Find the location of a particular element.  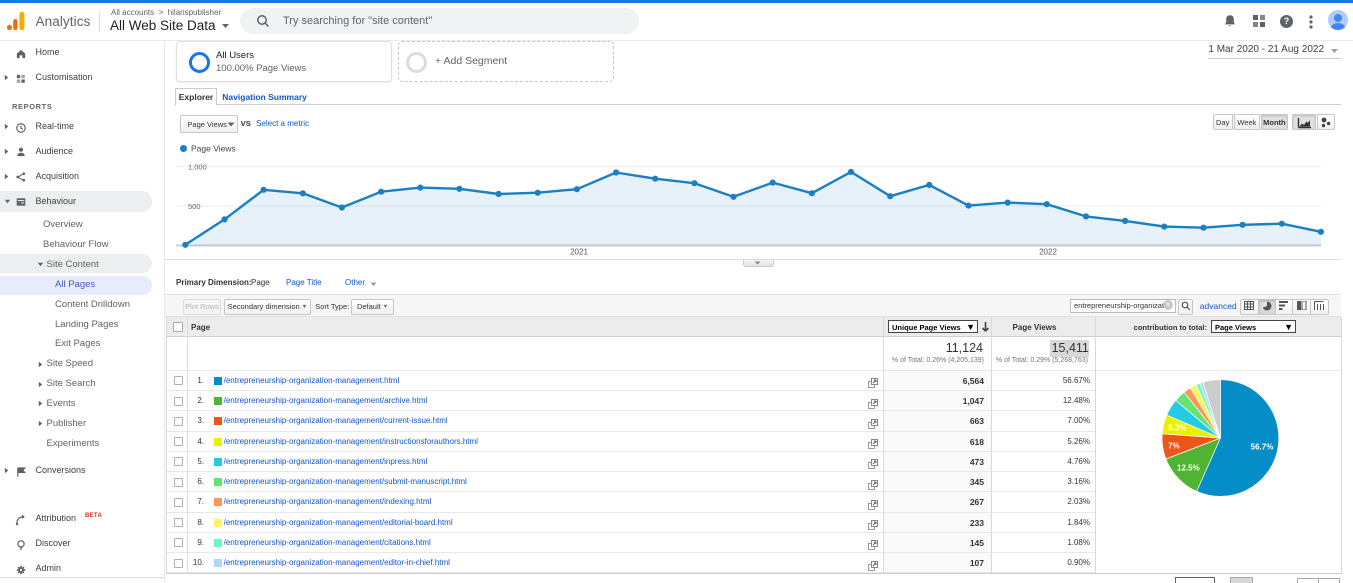

svg-text: 2022 is located at coordinates (1048, 252).